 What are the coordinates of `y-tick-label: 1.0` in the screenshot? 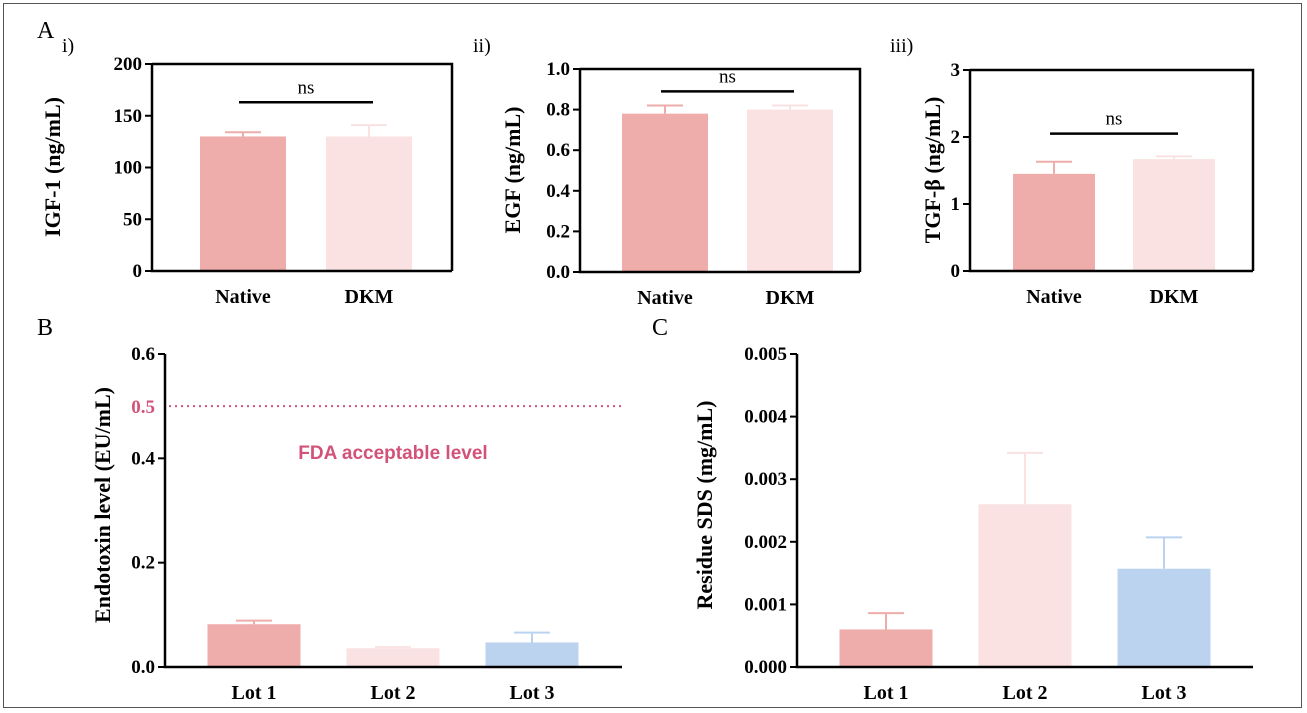 It's located at (558, 69).